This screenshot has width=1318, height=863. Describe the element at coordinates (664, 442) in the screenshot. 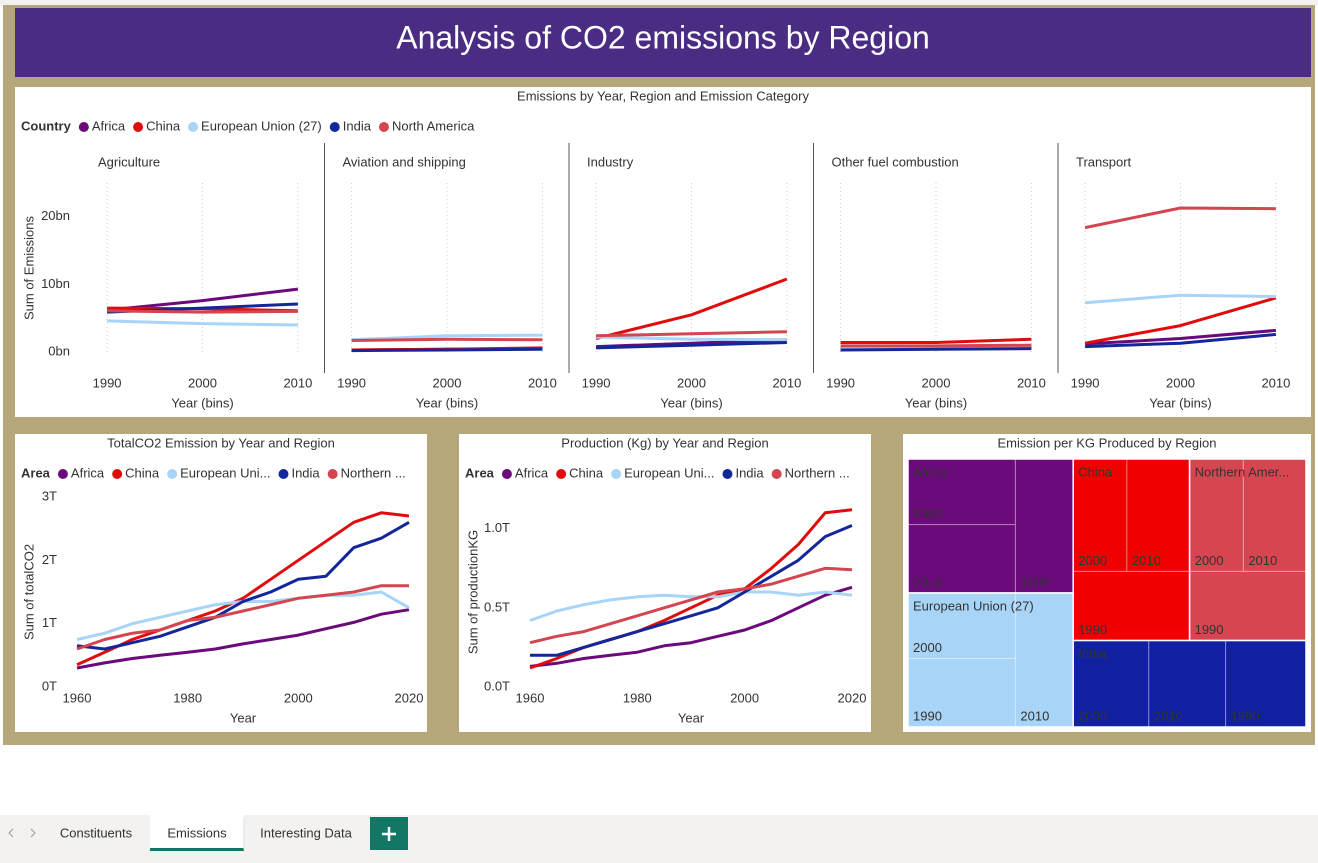

I see `chart-title: Production (Kg) by Year and Region` at that location.